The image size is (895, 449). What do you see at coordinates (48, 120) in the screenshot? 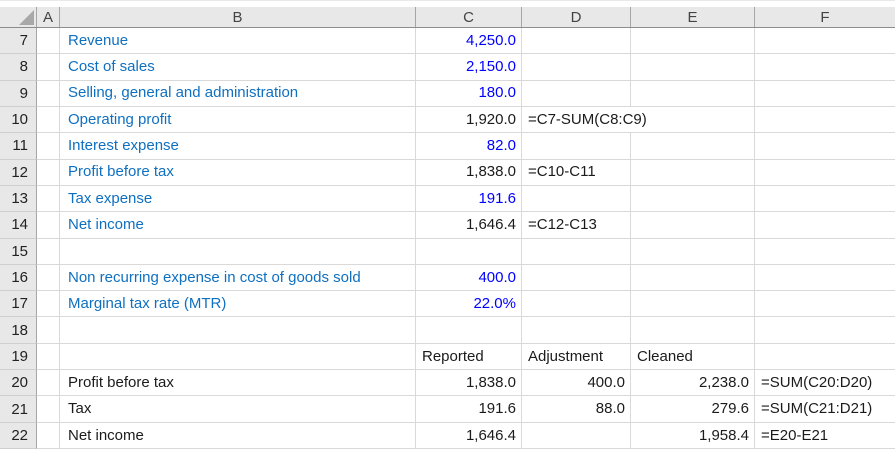
I see `cell-A10` at bounding box center [48, 120].